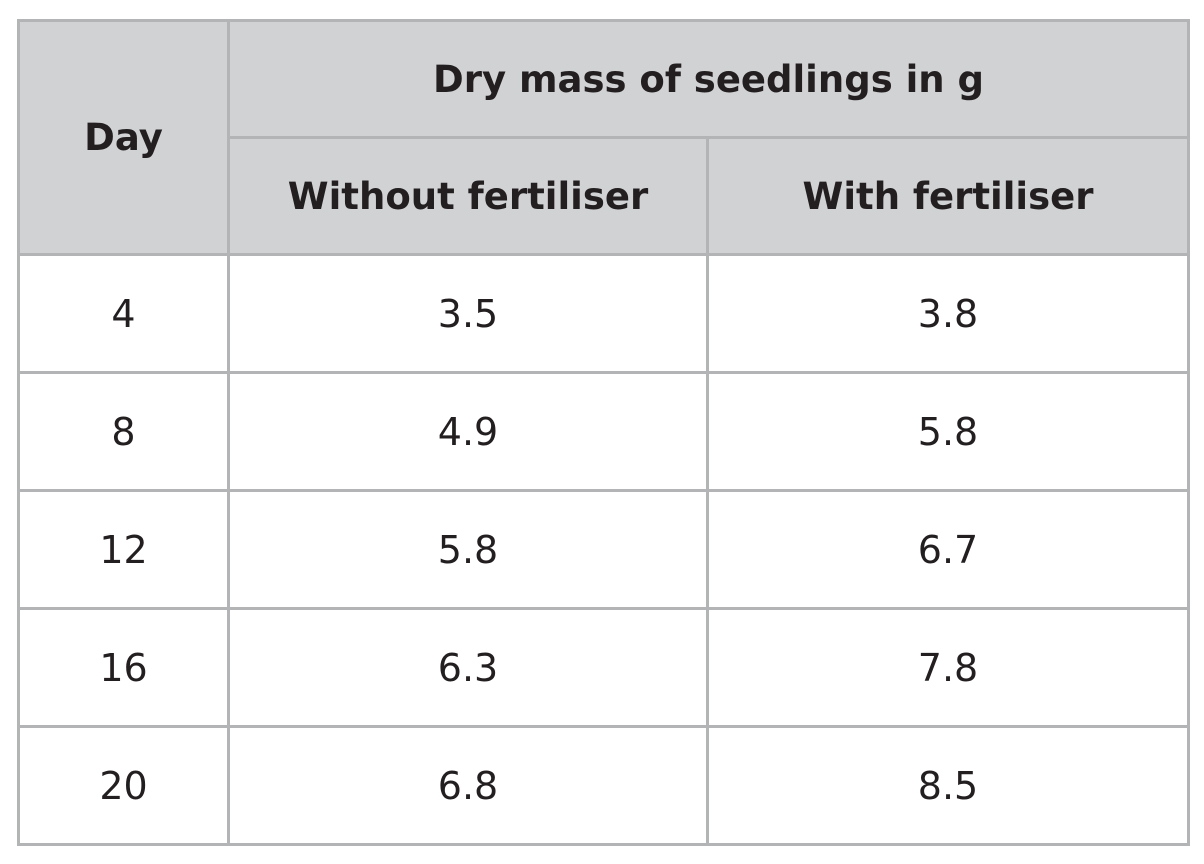  I want to click on without-fertiliser-cell: 6.8, so click(468, 785).